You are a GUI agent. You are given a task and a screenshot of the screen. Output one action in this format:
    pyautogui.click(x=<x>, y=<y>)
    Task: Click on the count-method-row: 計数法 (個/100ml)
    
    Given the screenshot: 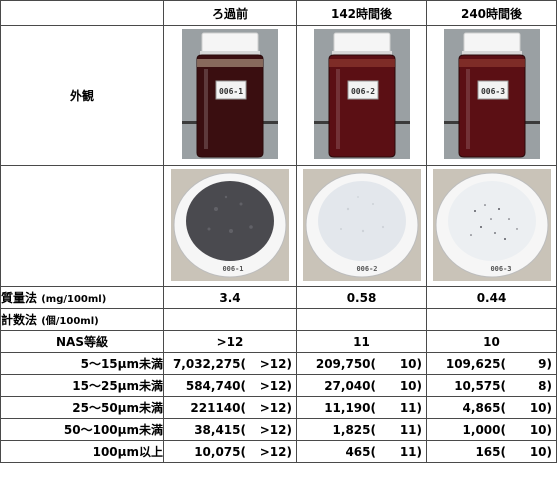 What is the action you would take?
    pyautogui.click(x=278, y=319)
    